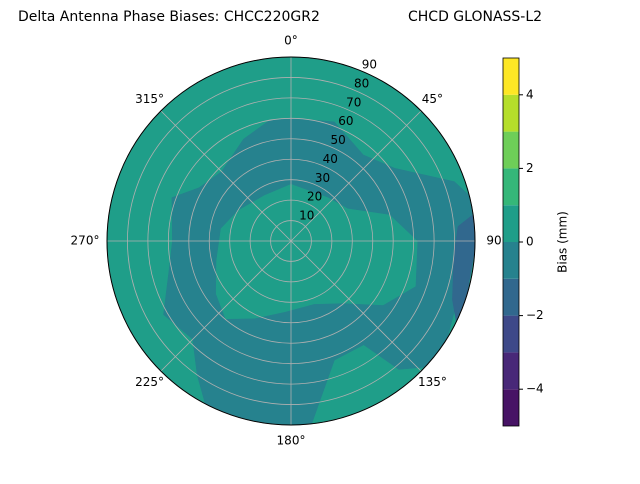 The image size is (640, 484). What do you see at coordinates (530, 94) in the screenshot?
I see `colorbar-tick-label: 4` at bounding box center [530, 94].